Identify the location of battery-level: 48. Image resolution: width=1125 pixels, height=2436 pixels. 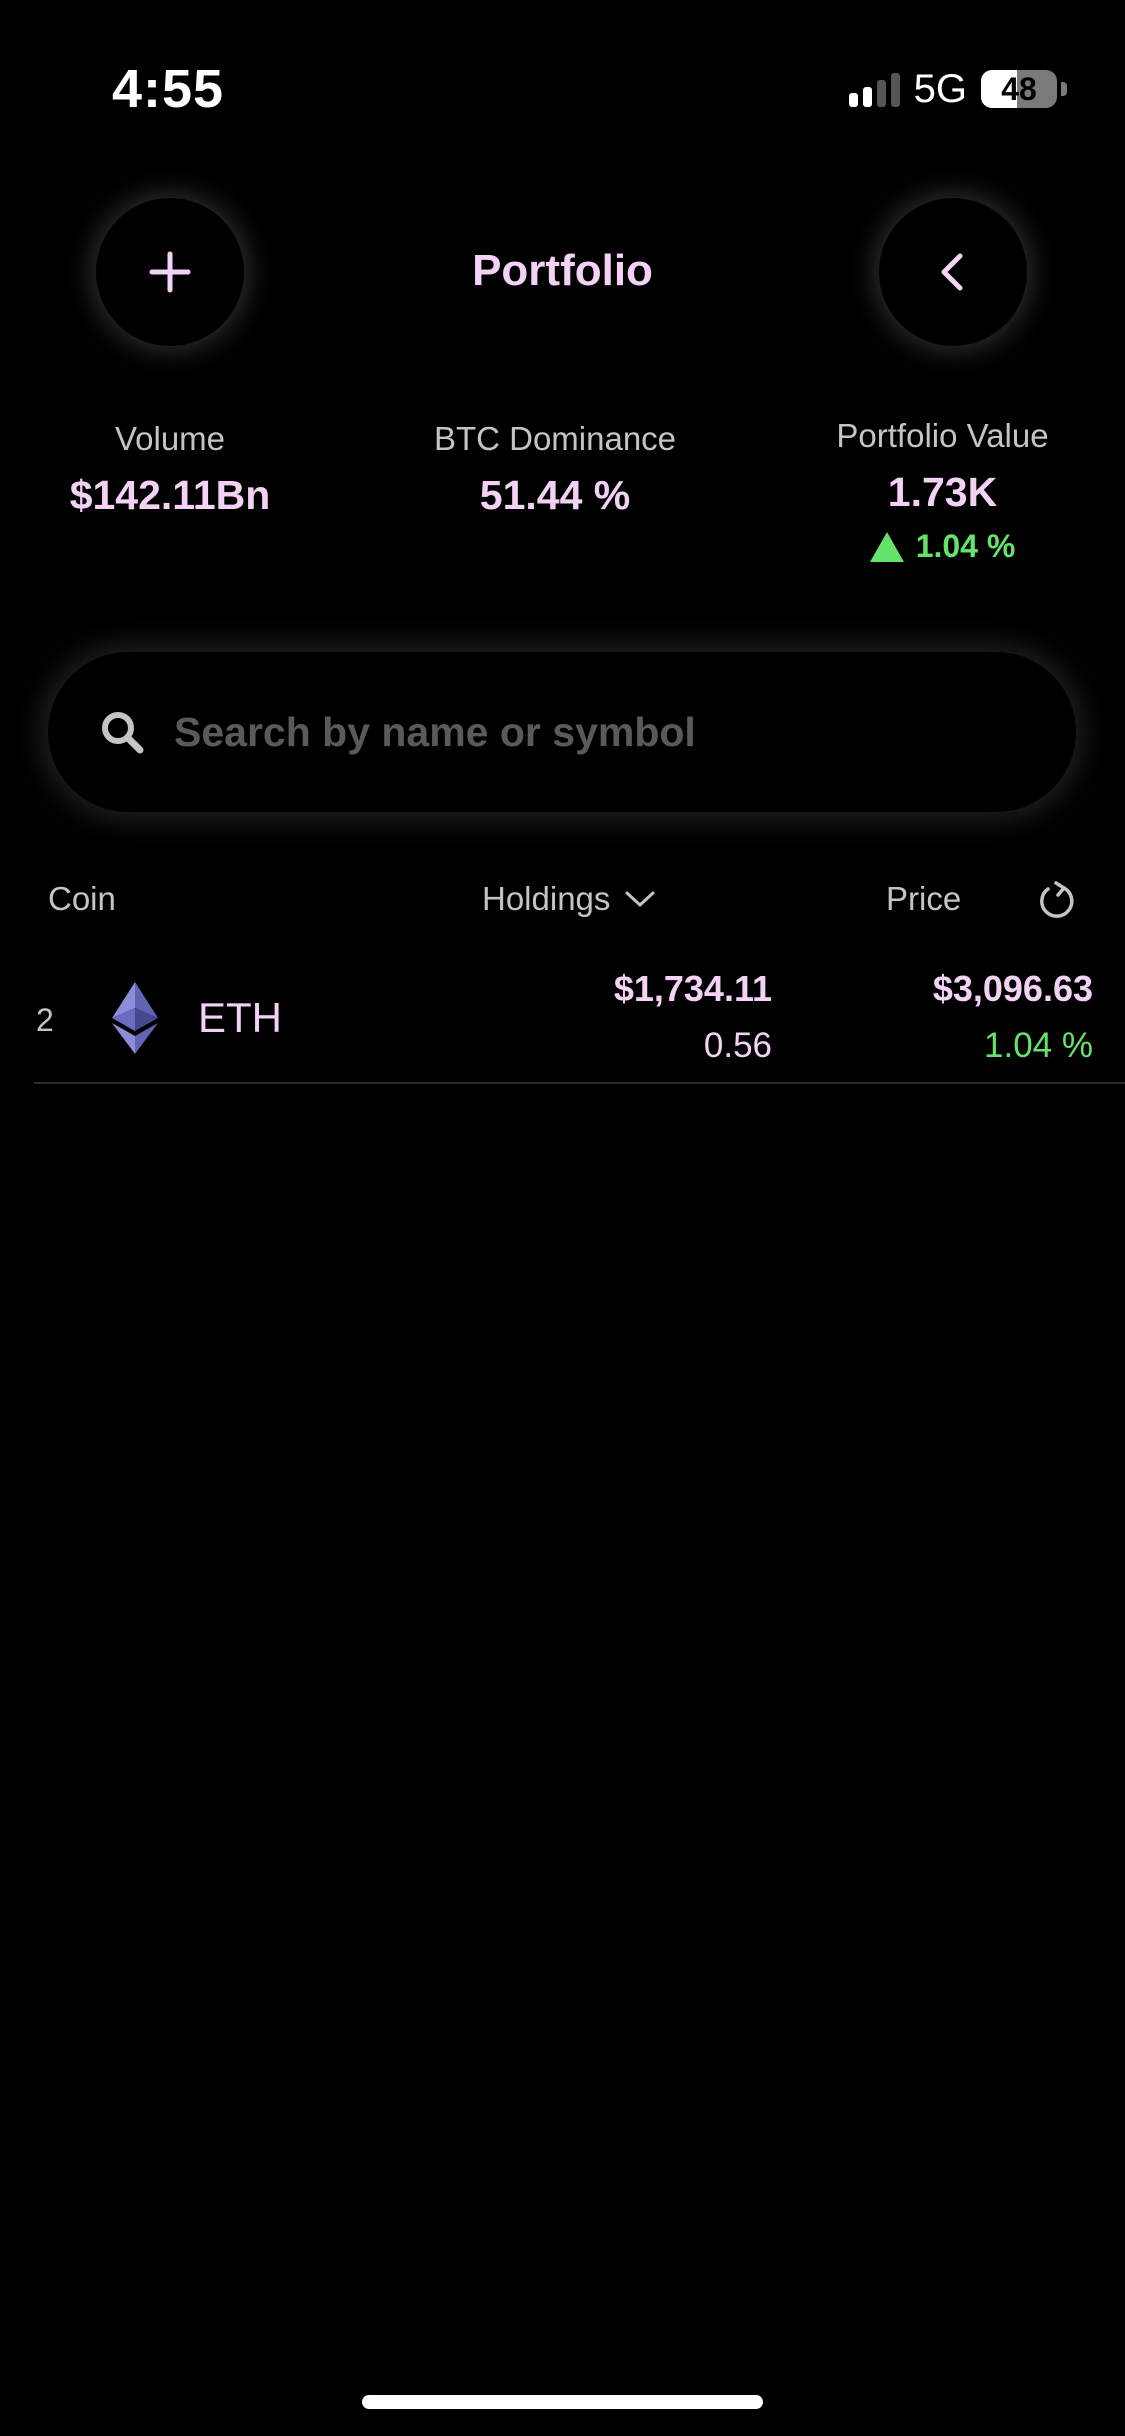
(1019, 88).